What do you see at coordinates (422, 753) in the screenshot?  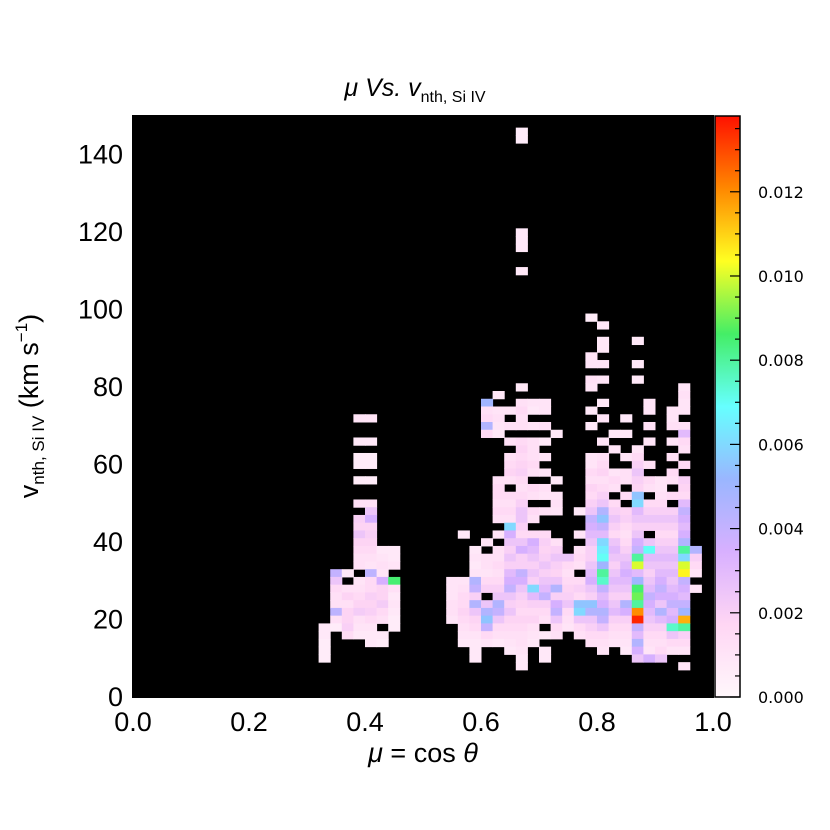 I see `x-axis-label: μ = cos θ` at bounding box center [422, 753].